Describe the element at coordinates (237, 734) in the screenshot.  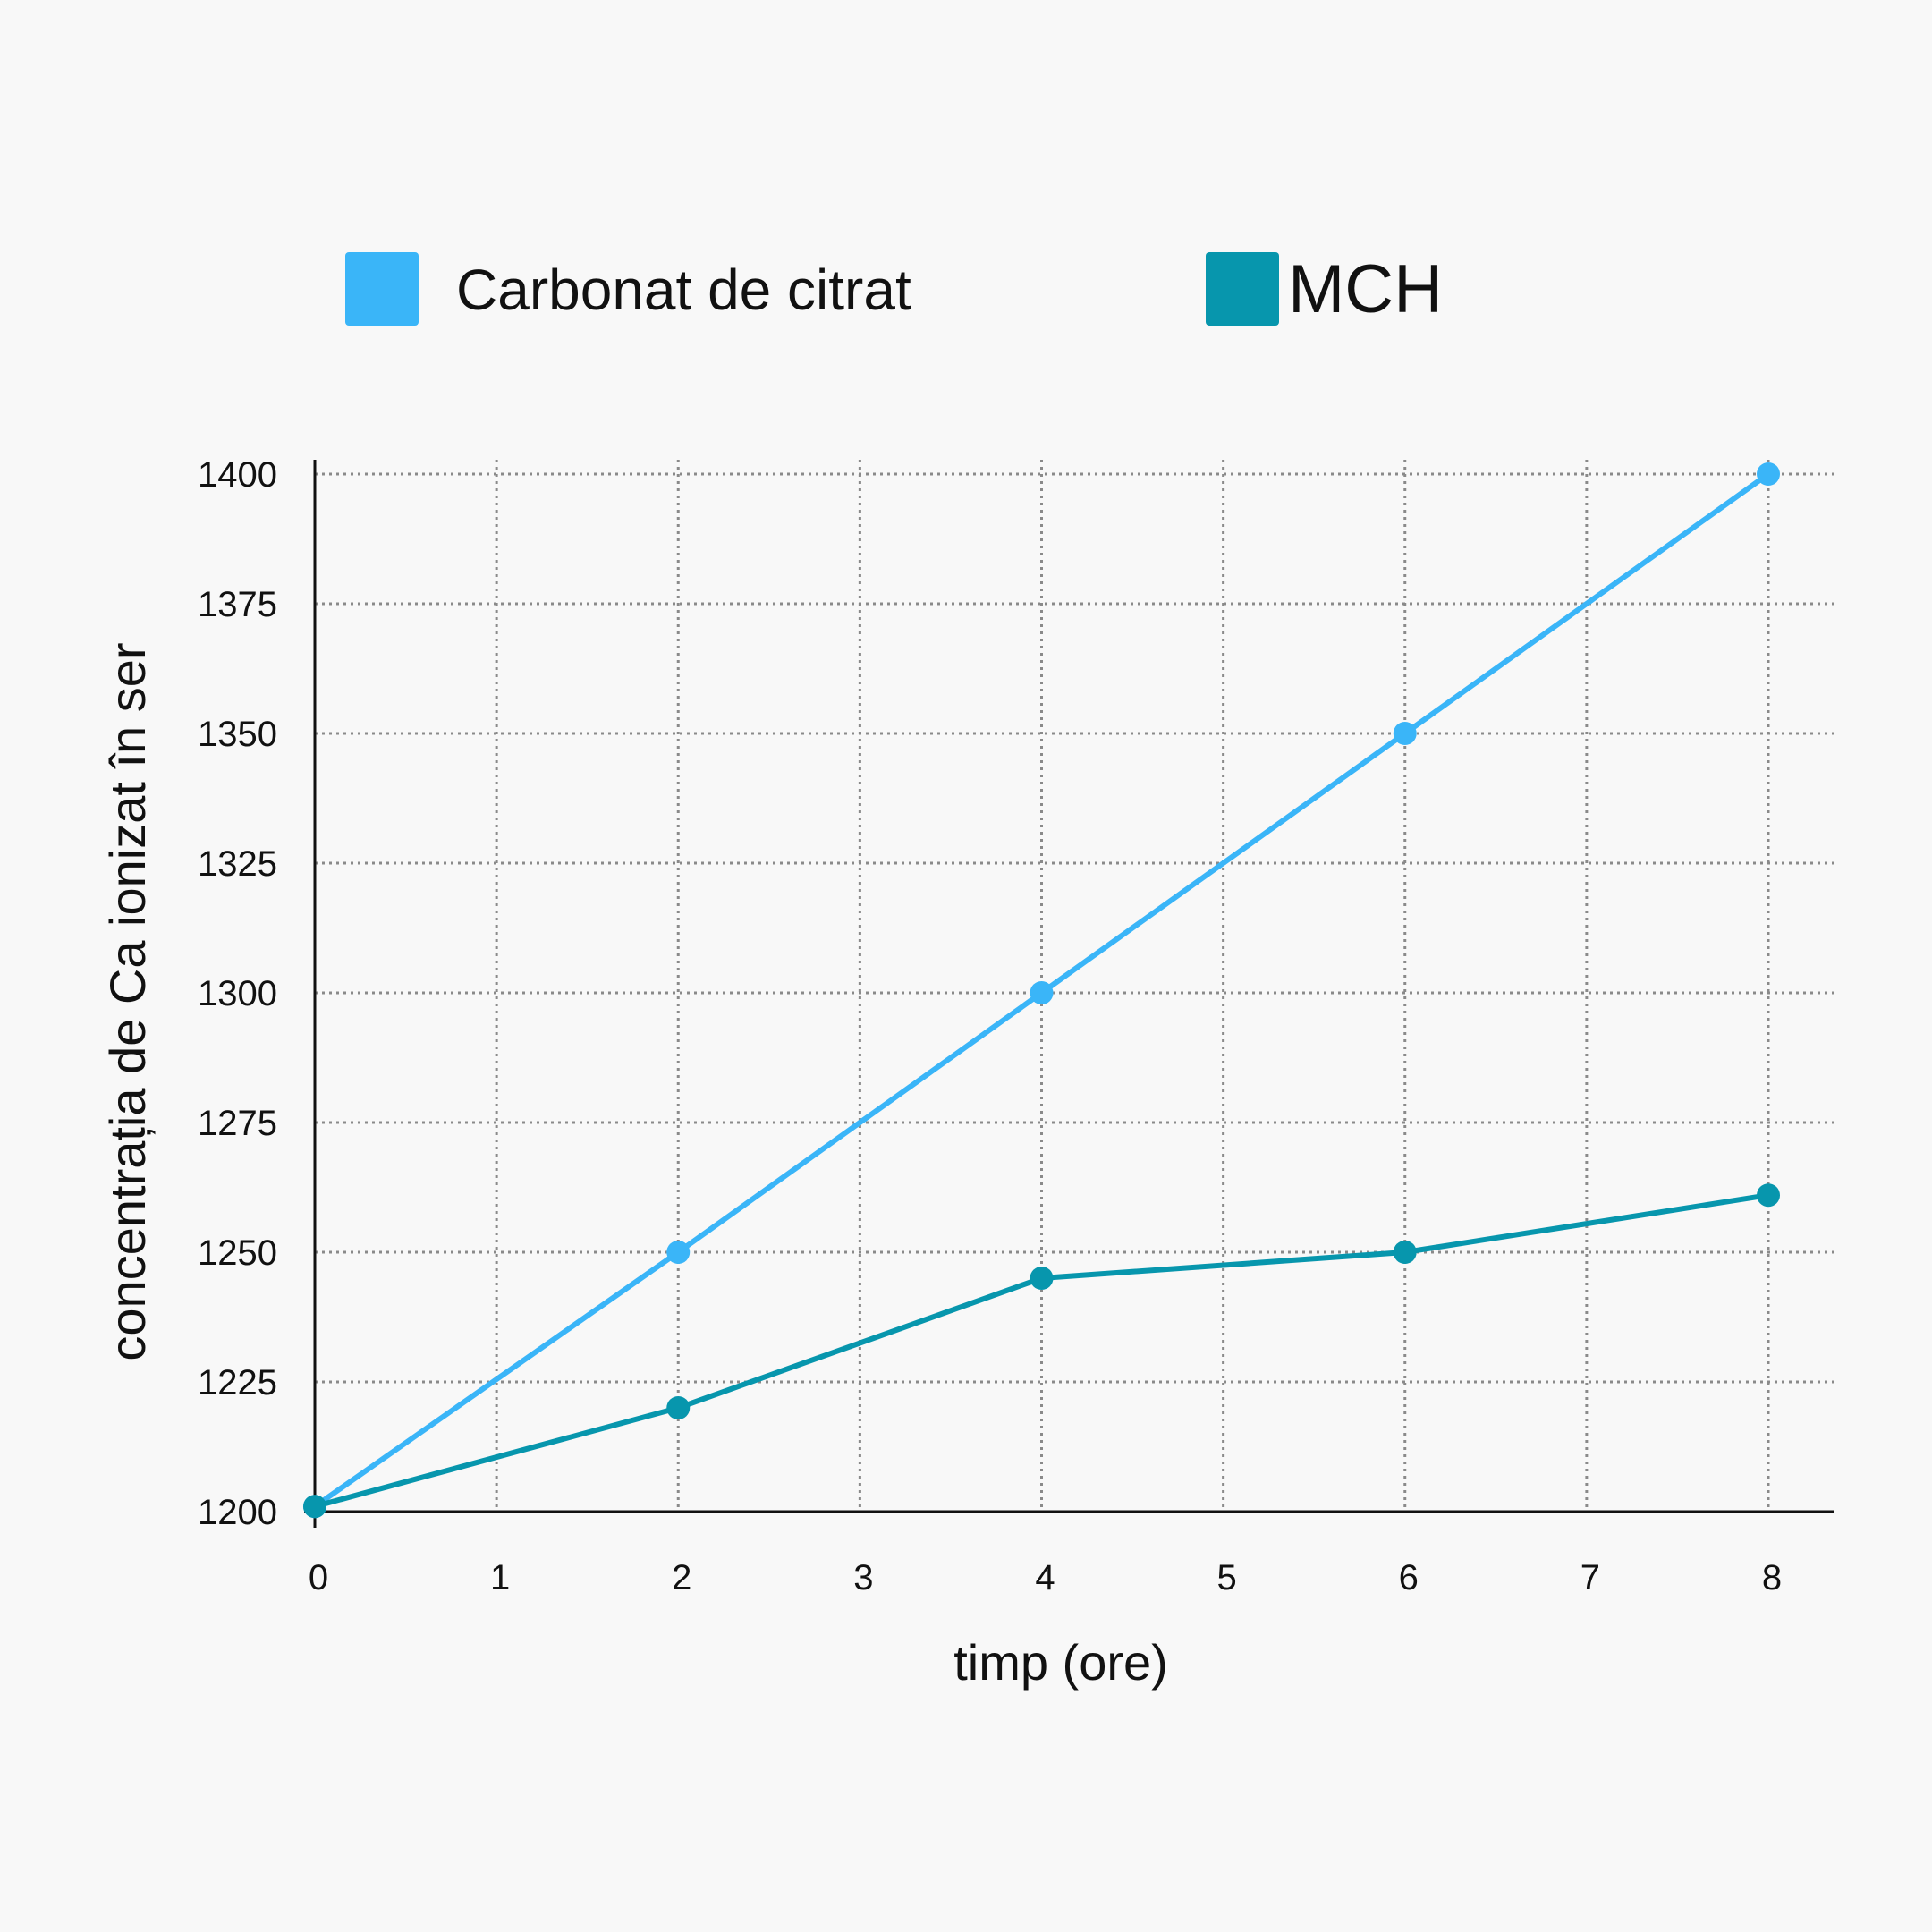
I see `y-tick-label: 1350` at that location.